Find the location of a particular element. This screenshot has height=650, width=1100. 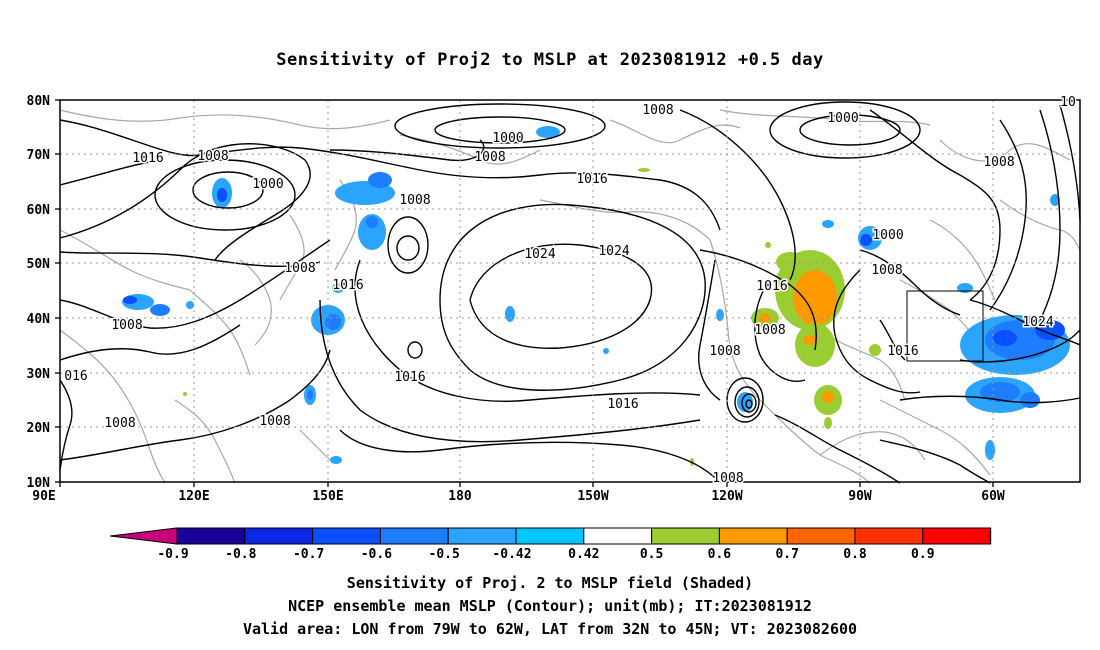

lon-label-90e: 90E is located at coordinates (43, 496).